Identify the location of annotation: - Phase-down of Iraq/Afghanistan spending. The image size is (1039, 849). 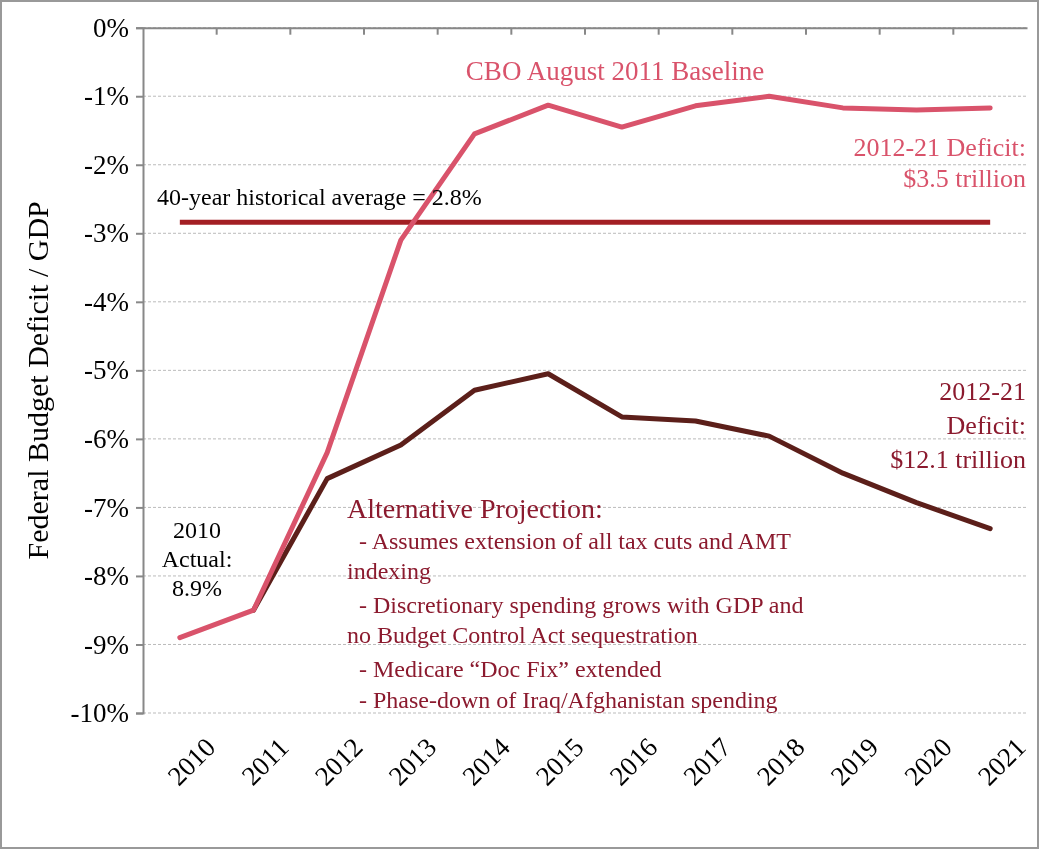
(562, 700).